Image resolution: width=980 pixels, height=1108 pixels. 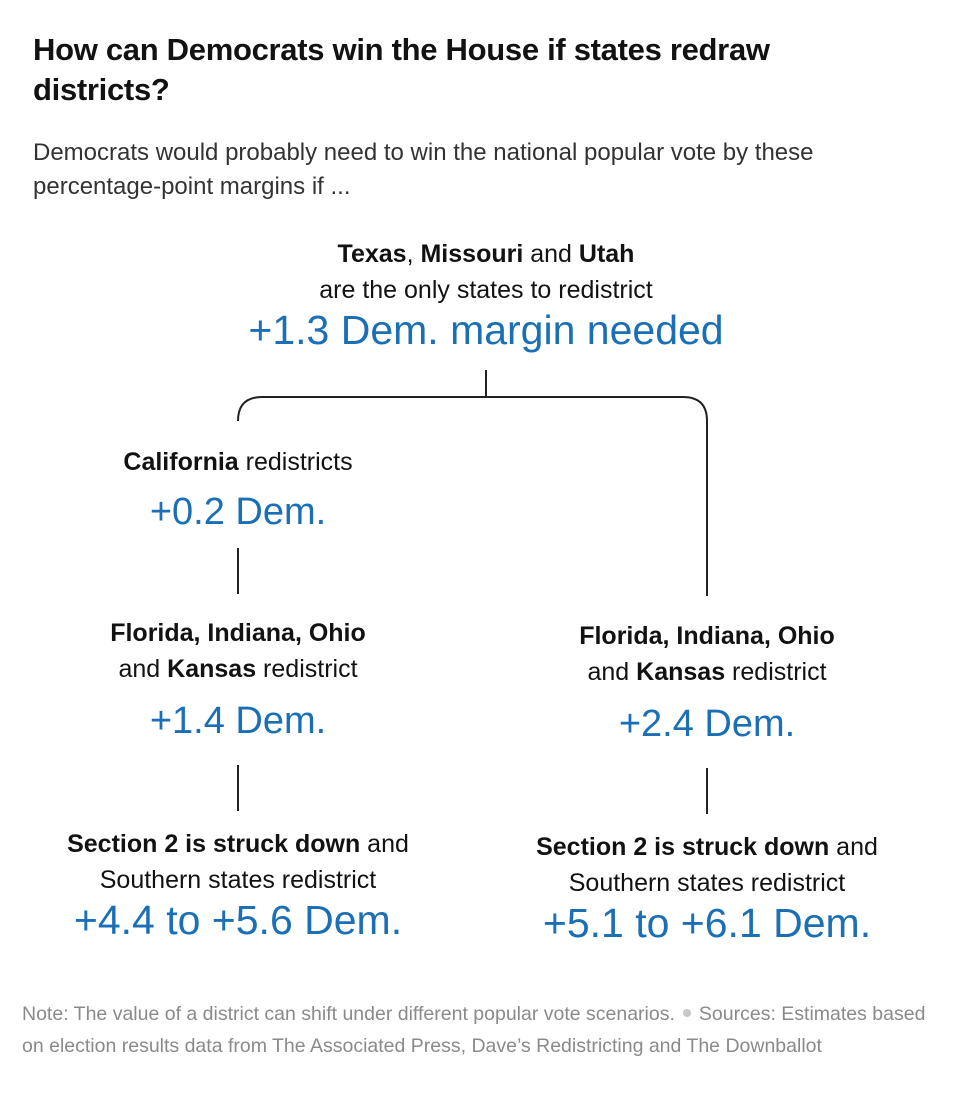 I want to click on california-node: California redistricts +0.2 Dem., so click(x=238, y=490).